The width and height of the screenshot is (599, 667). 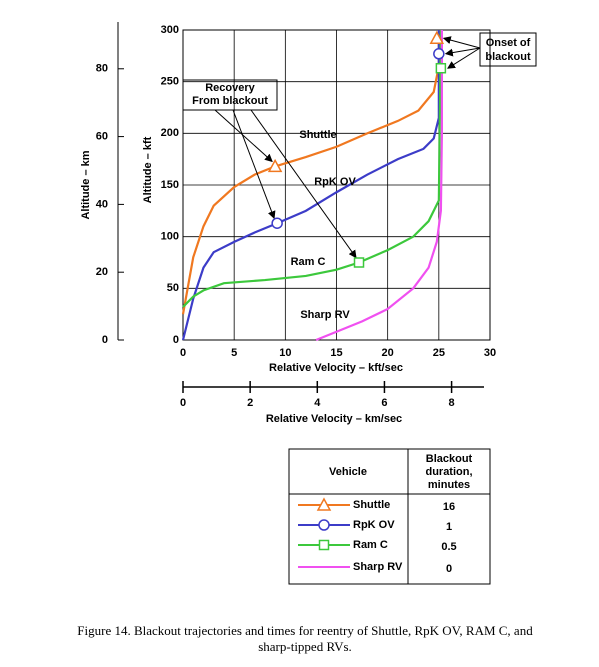 What do you see at coordinates (508, 43) in the screenshot?
I see `annotation: Onset of` at bounding box center [508, 43].